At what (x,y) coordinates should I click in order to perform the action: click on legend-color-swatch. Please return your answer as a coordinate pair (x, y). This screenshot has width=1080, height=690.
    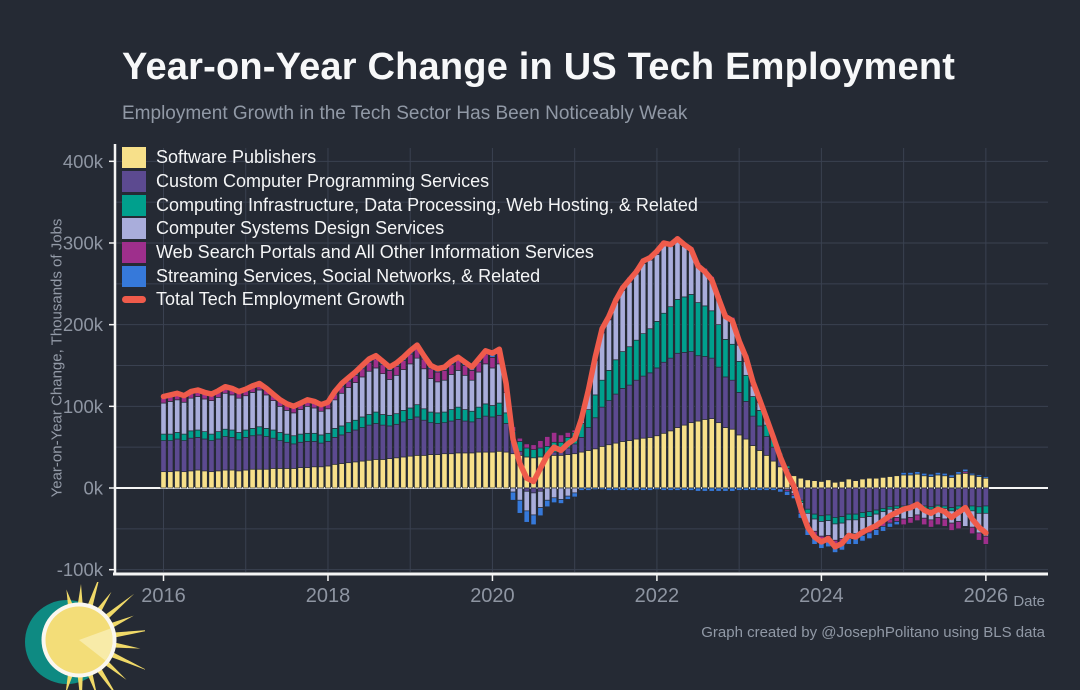
    Looking at the image, I should click on (134, 253).